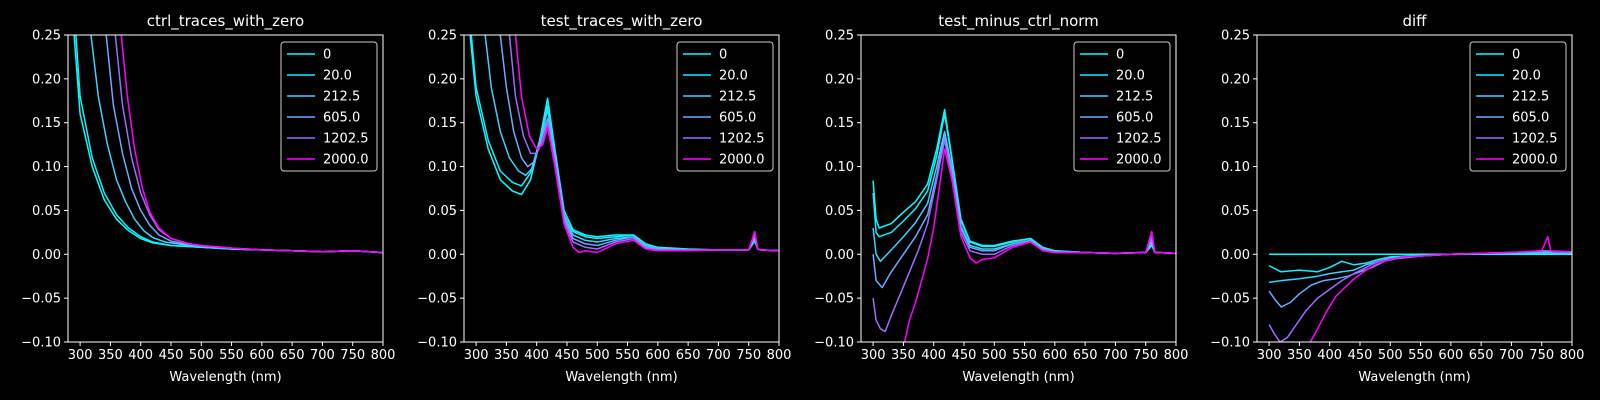 This screenshot has height=400, width=1600. I want to click on x-tick-label: 350, so click(110, 355).